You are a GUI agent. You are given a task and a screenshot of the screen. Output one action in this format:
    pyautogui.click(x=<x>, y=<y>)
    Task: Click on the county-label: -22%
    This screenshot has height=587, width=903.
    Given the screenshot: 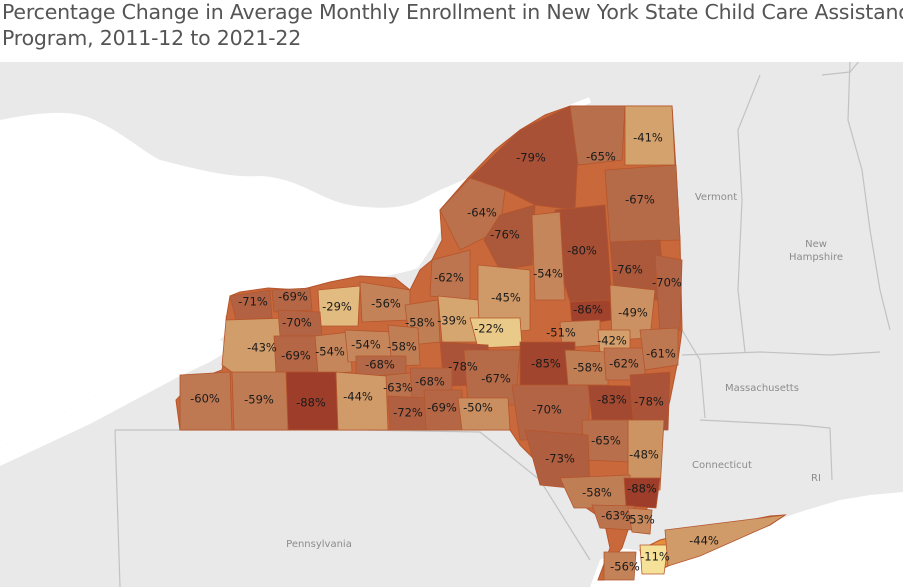 What is the action you would take?
    pyautogui.click(x=489, y=329)
    